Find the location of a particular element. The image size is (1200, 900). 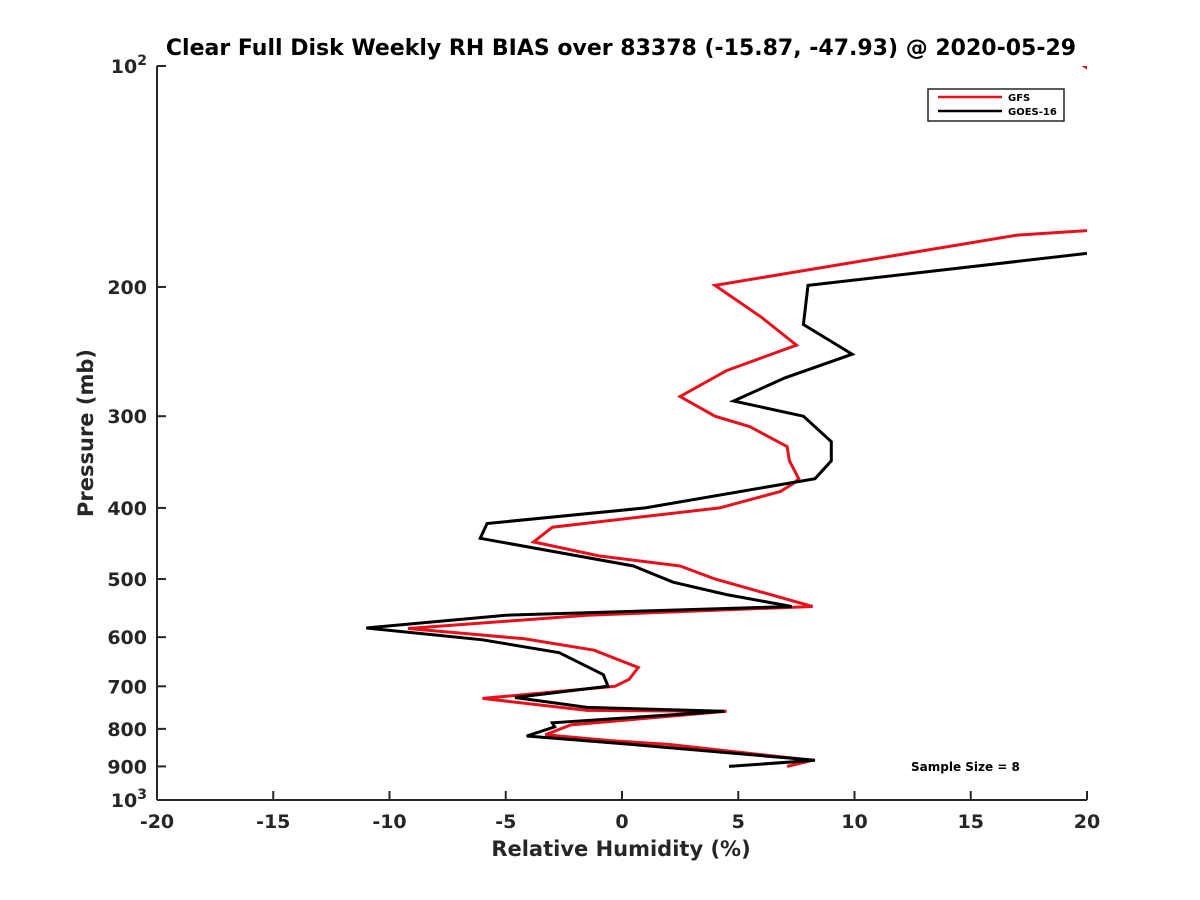

y-tick-label: 800 is located at coordinates (127, 730).